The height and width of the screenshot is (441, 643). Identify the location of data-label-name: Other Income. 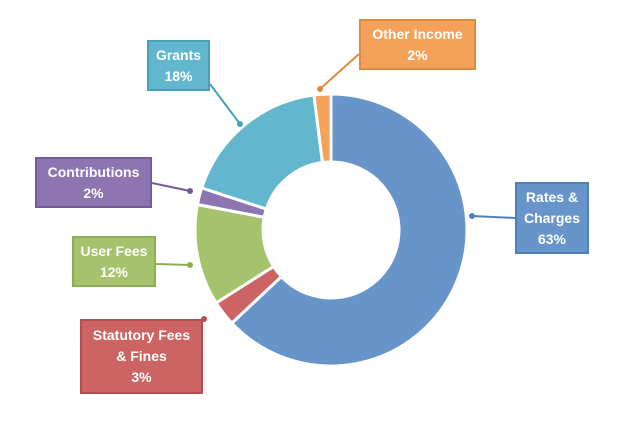
(417, 33).